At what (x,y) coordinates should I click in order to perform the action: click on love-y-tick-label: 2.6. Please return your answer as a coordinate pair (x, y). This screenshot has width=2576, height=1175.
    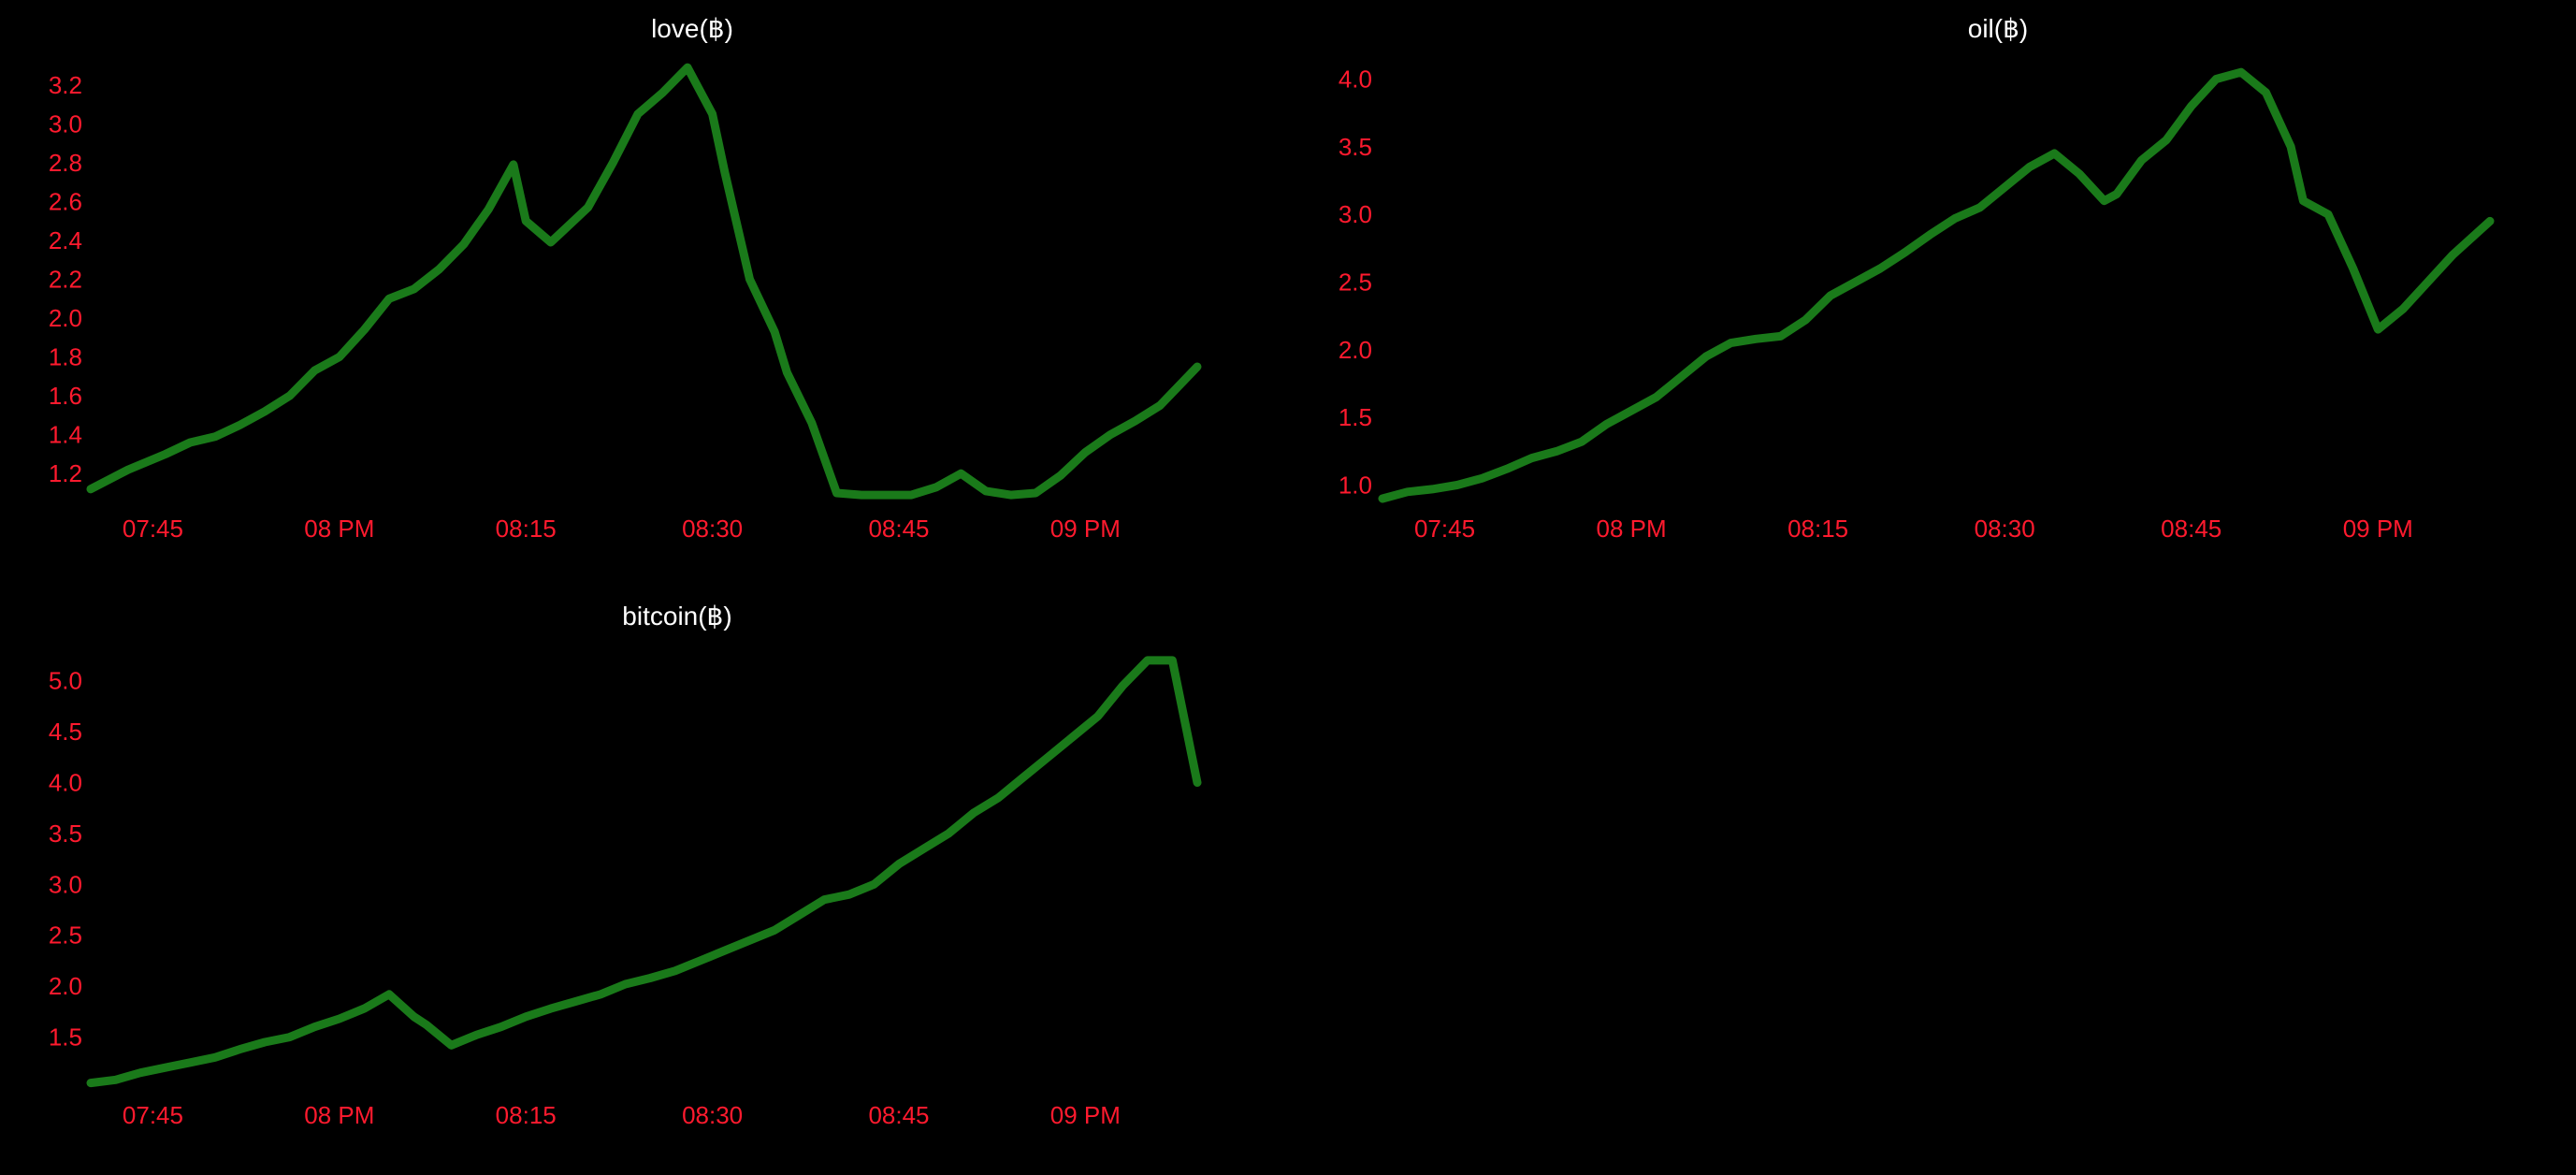
    Looking at the image, I should click on (65, 201).